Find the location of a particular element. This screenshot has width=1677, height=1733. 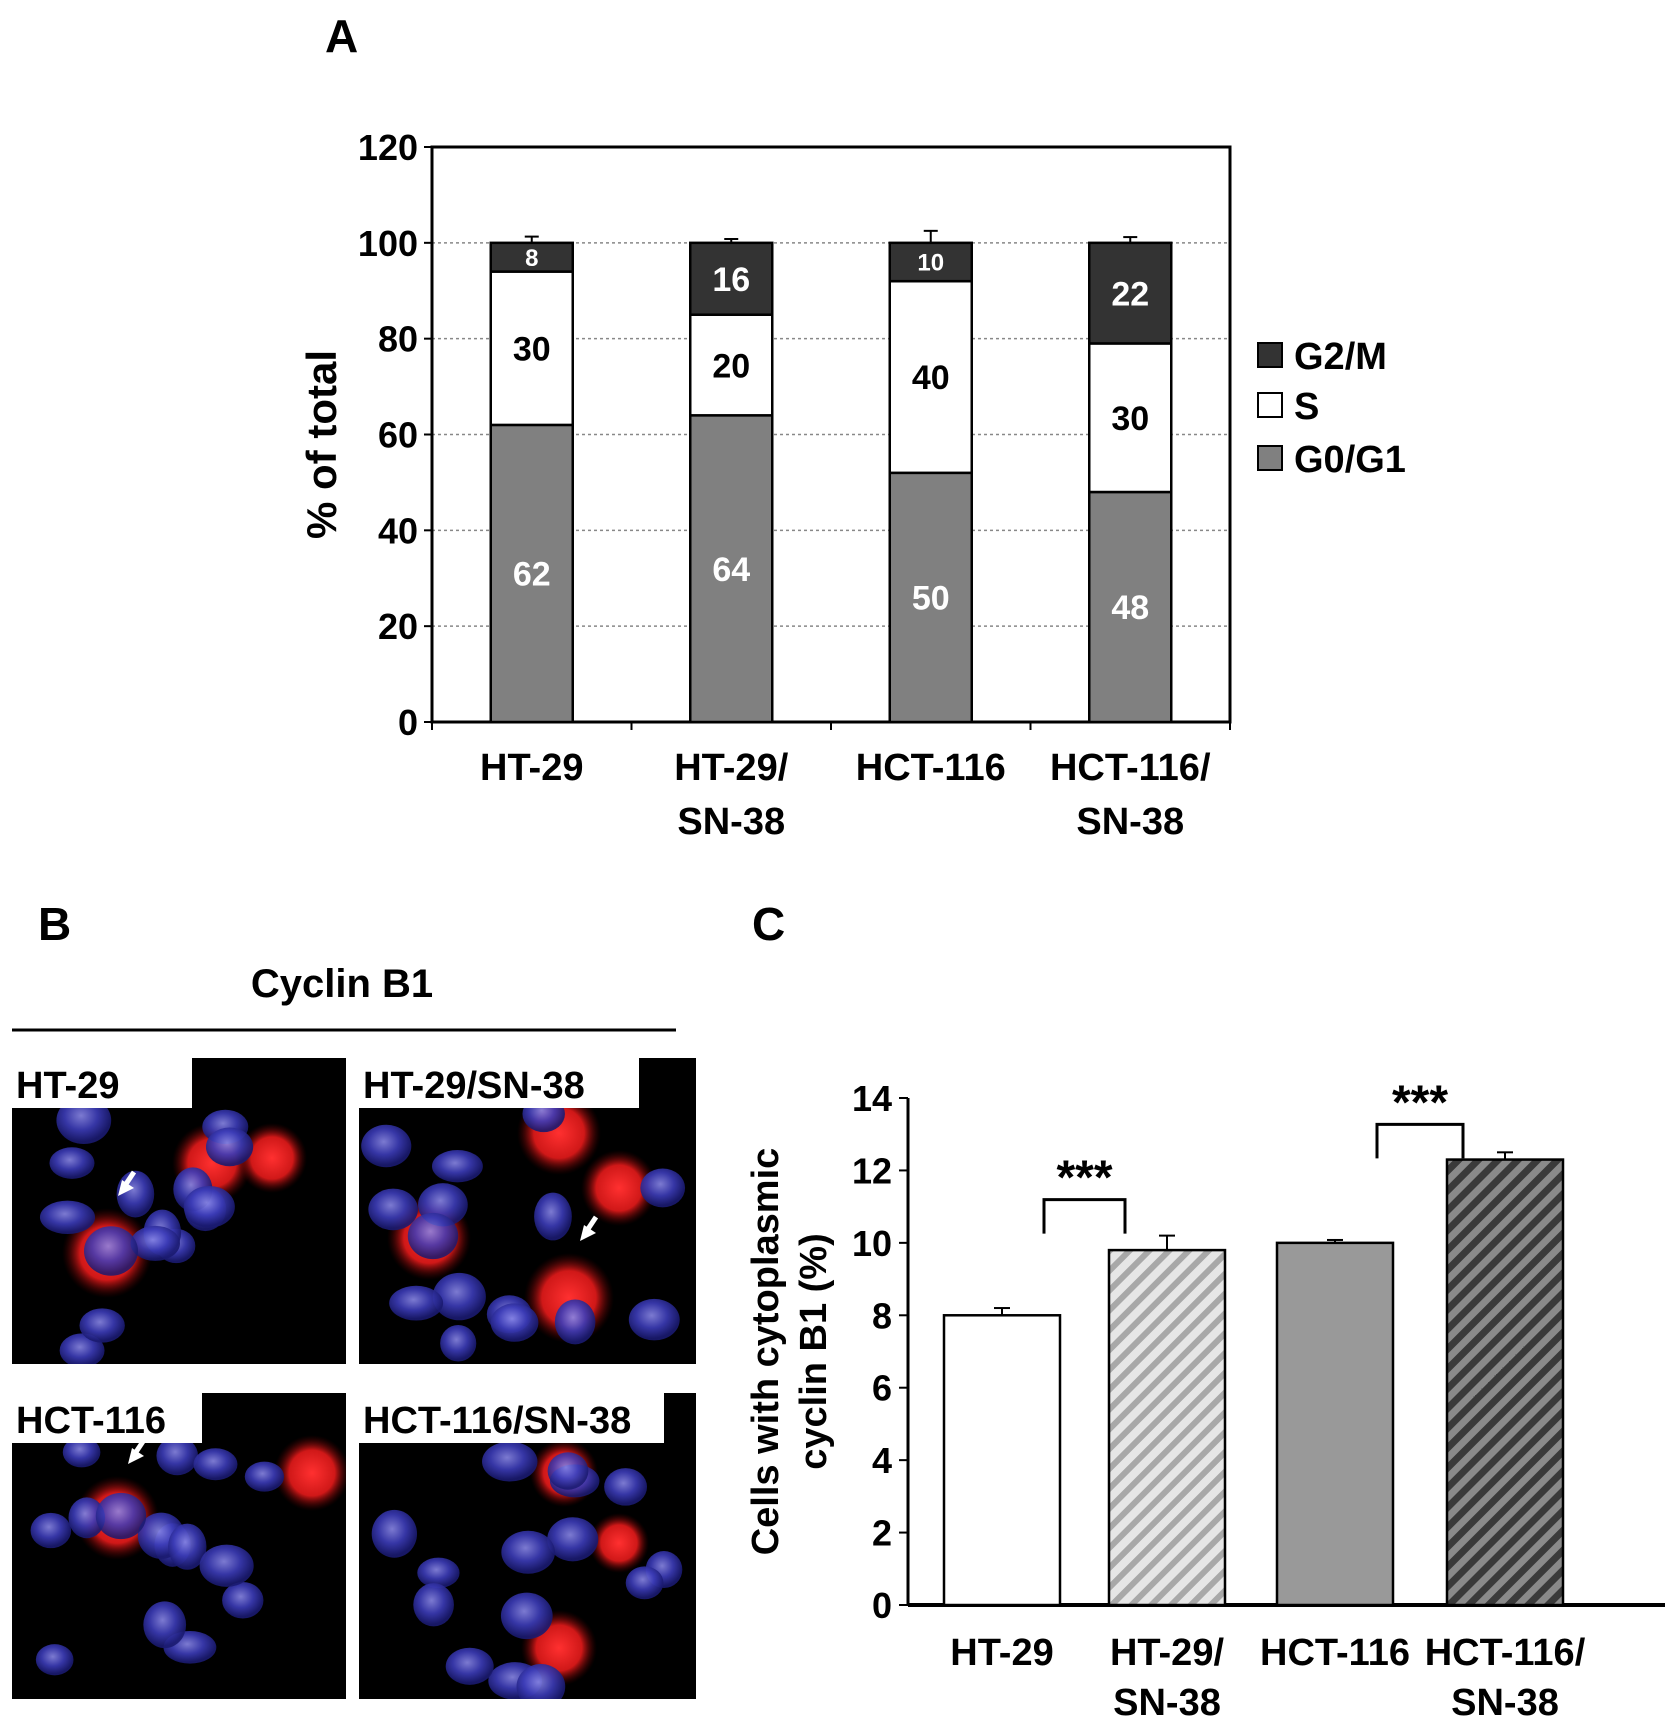

micrograph-label-box is located at coordinates (107, 1418).